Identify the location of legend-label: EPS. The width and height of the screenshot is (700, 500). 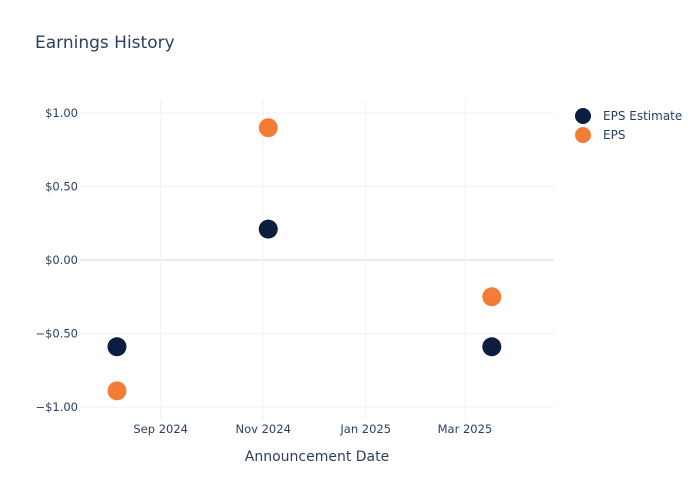
(614, 134).